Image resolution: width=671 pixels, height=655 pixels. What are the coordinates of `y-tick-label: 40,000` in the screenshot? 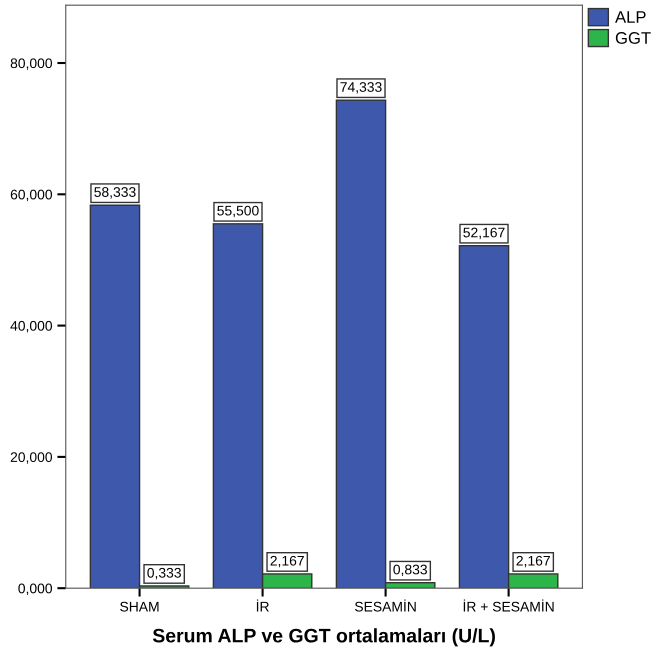 It's located at (31, 326).